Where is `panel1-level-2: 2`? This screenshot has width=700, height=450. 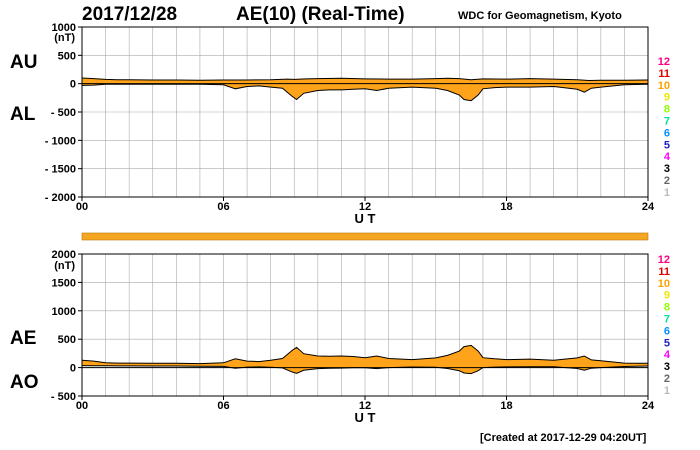 panel1-level-2: 2 is located at coordinates (667, 181).